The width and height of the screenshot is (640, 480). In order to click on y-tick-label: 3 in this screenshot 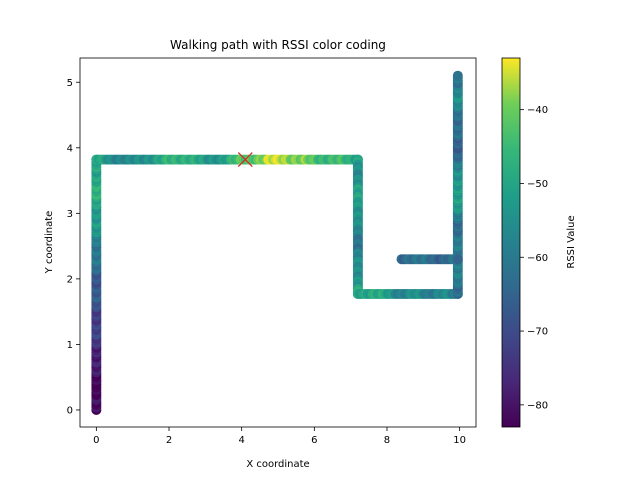, I will do `click(70, 214)`.